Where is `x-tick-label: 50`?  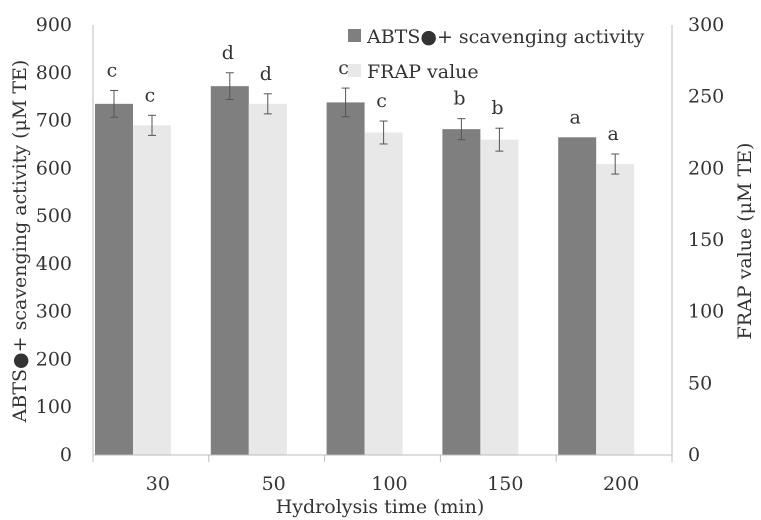 x-tick-label: 50 is located at coordinates (274, 484).